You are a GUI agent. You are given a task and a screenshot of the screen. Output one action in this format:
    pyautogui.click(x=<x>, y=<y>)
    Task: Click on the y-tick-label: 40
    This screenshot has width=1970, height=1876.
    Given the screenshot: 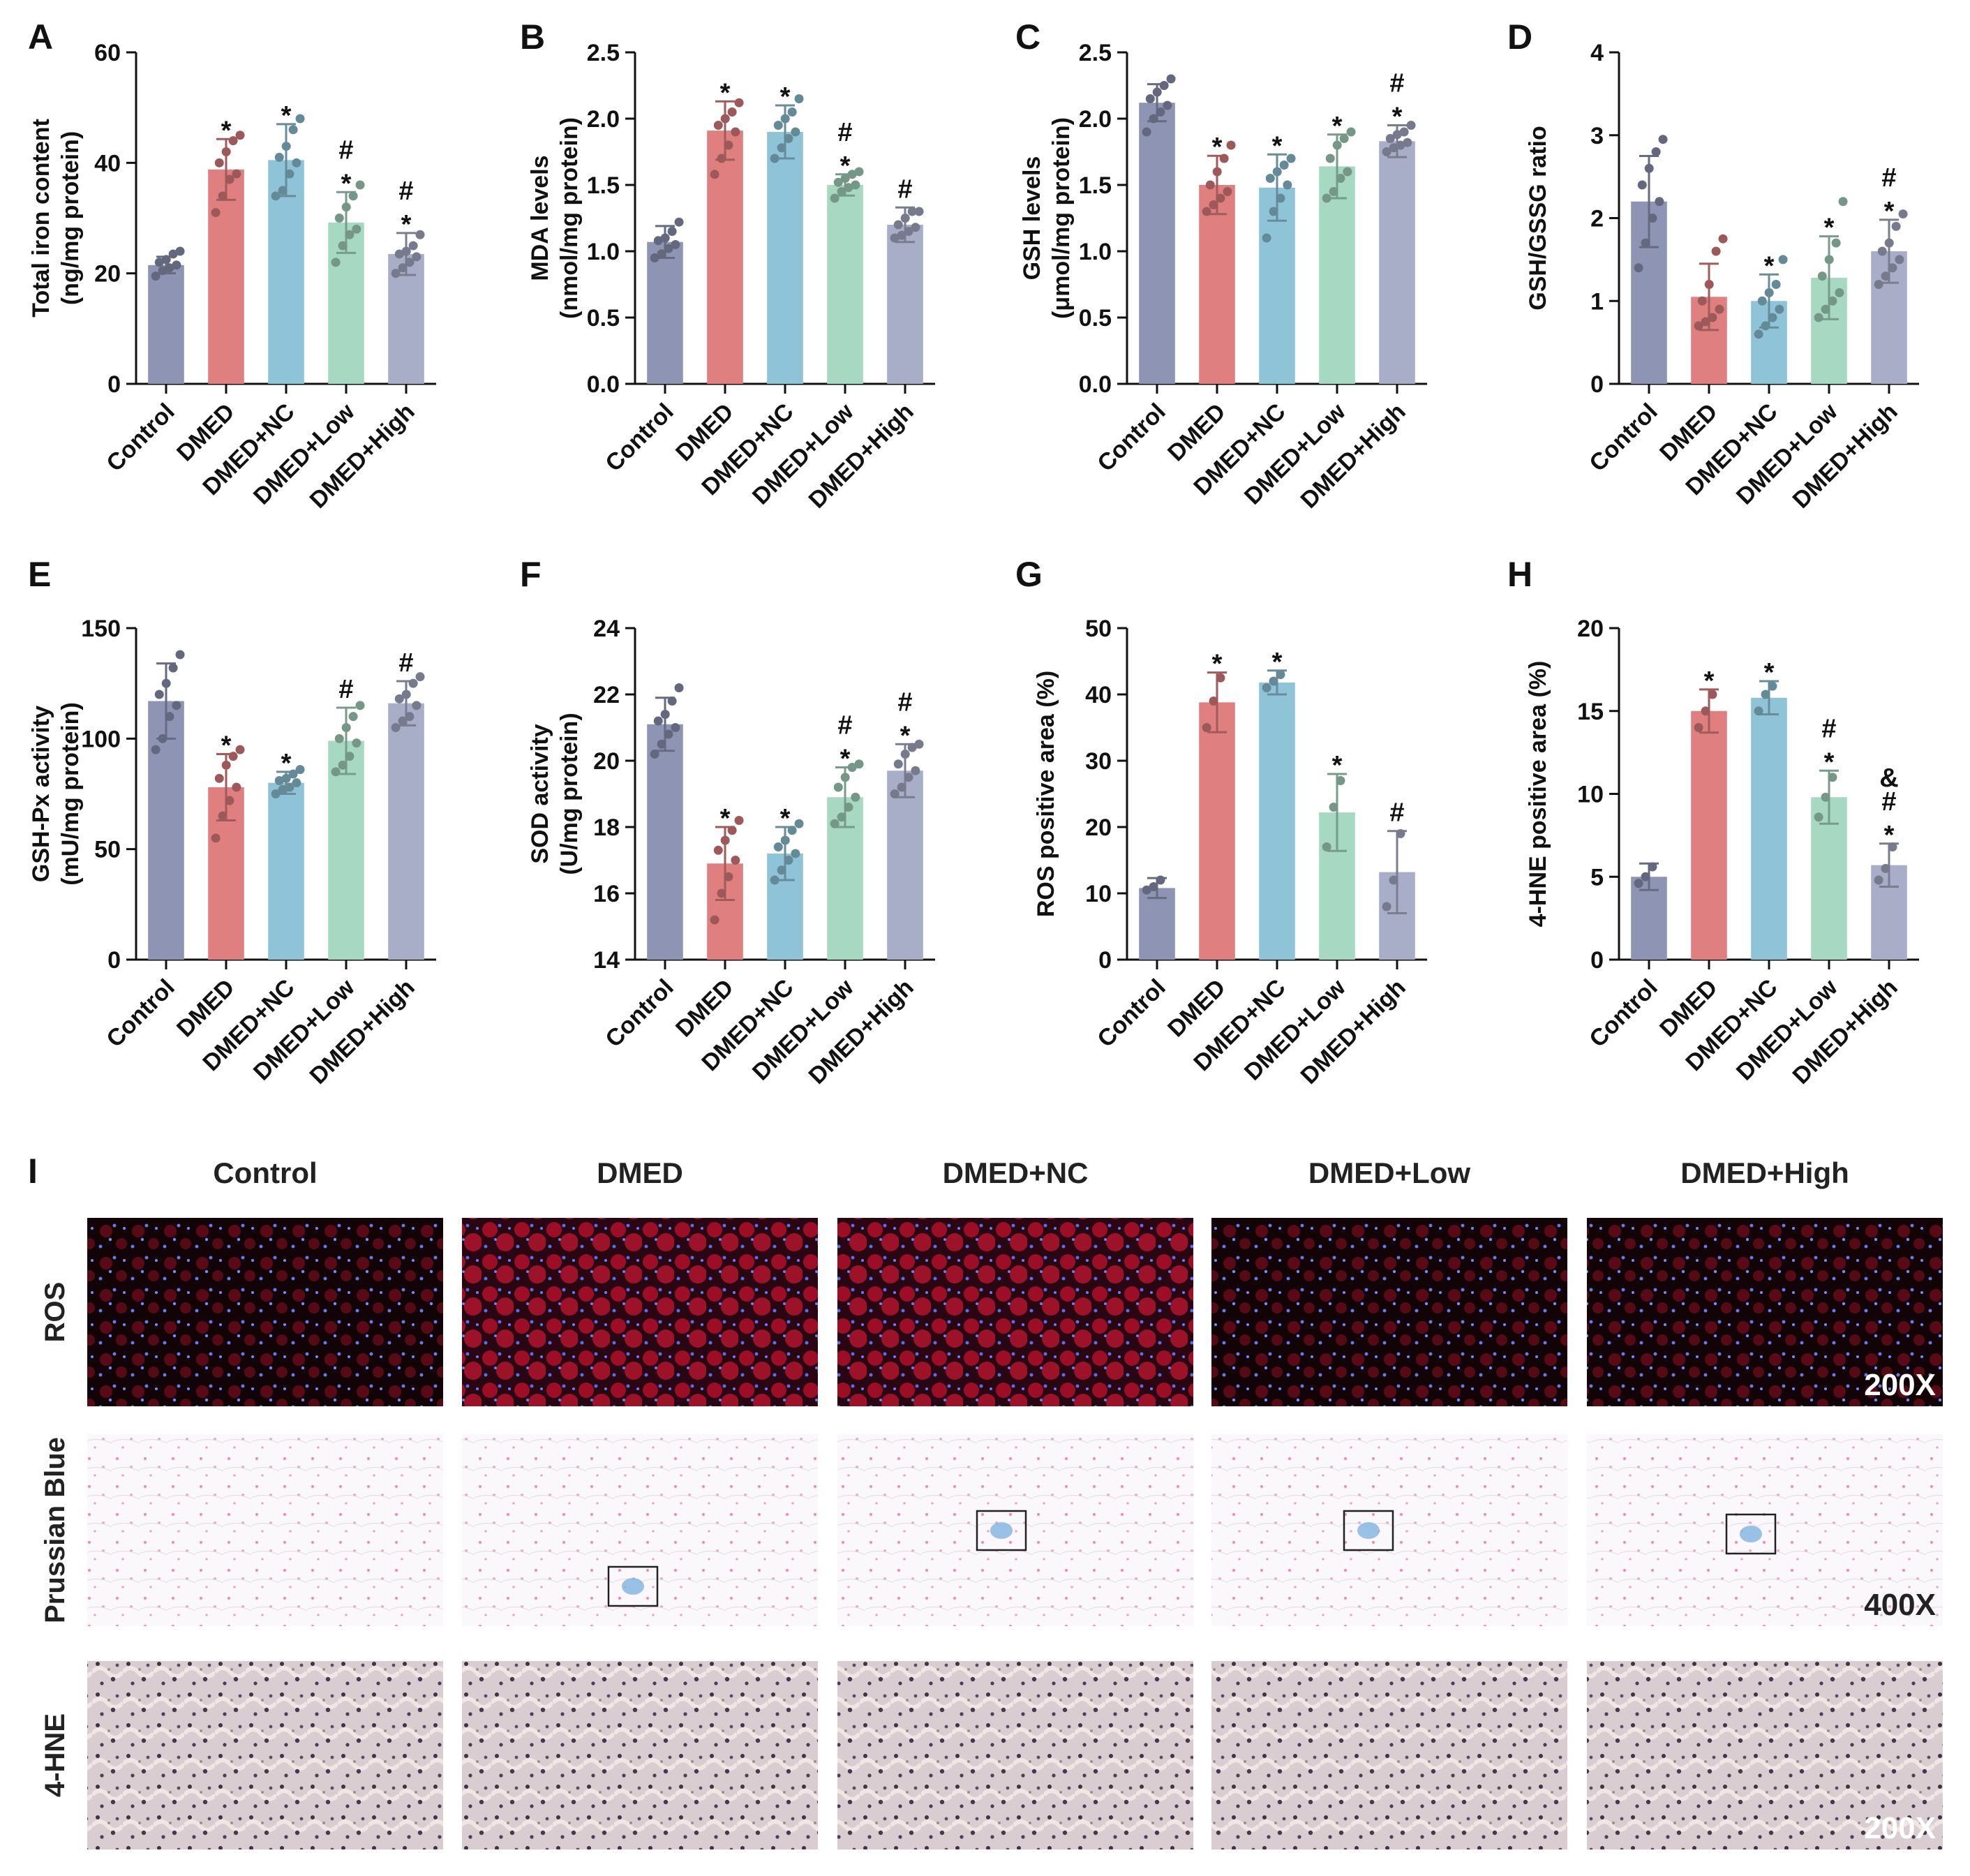 What is the action you would take?
    pyautogui.click(x=1098, y=695)
    